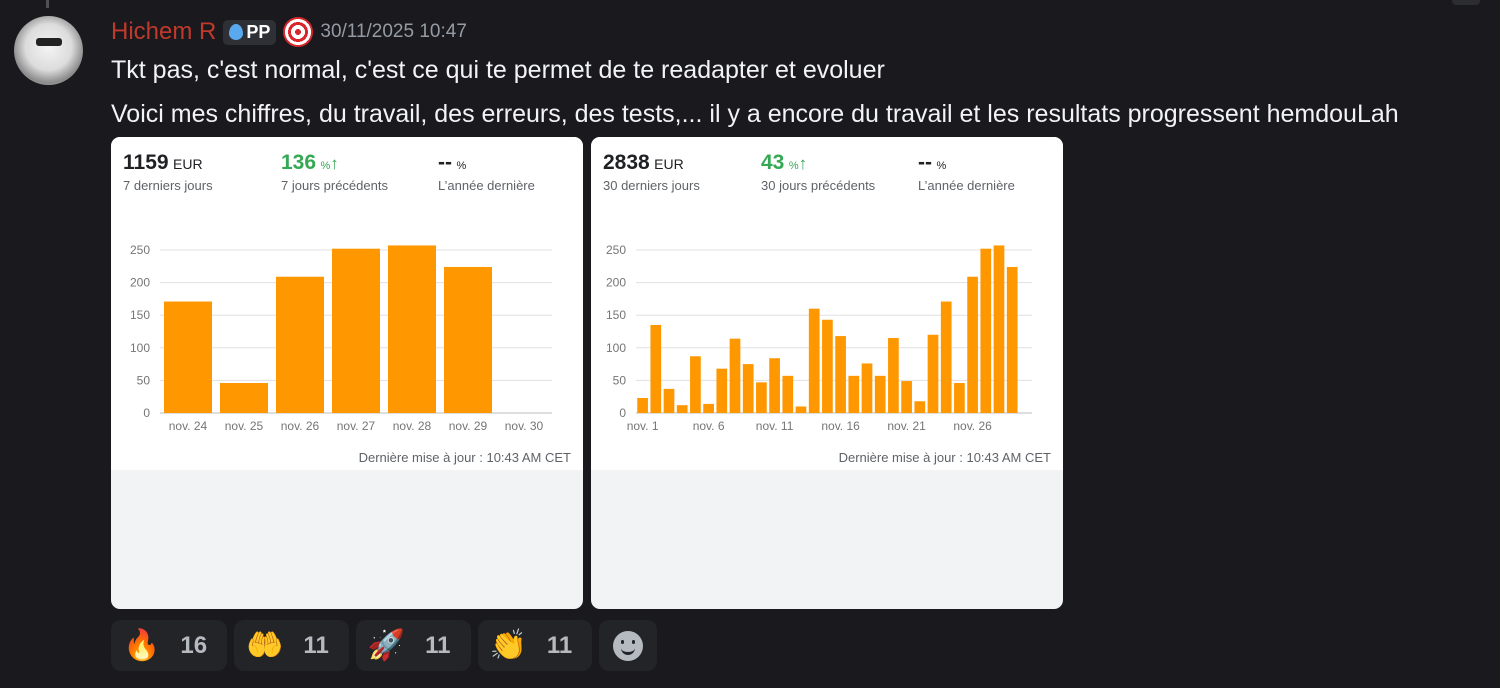  I want to click on stat-revenue: 1159 EUR 7 derniers jours, so click(168, 172).